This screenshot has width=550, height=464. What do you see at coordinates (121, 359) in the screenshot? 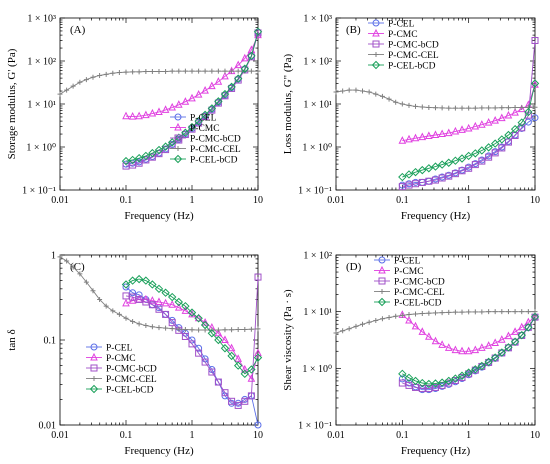
I see `legend-label: P-CMC` at bounding box center [121, 359].